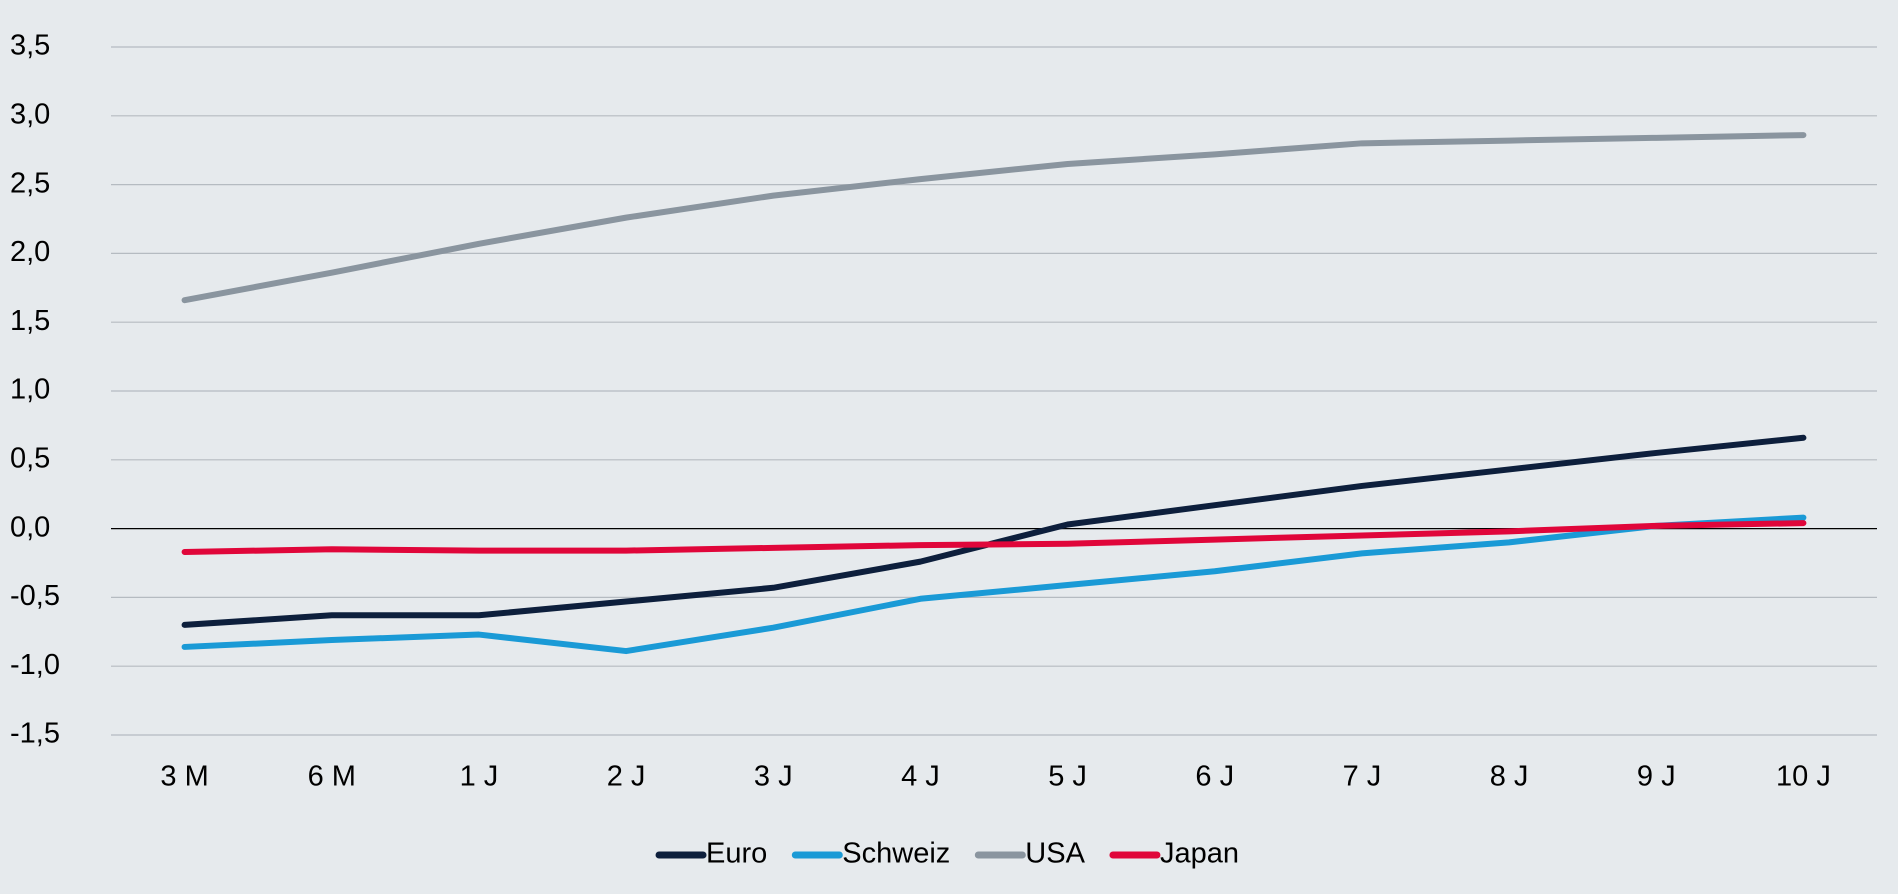 This screenshot has width=1898, height=894. Describe the element at coordinates (30, 390) in the screenshot. I see `y-tick-label: 1,0` at that location.